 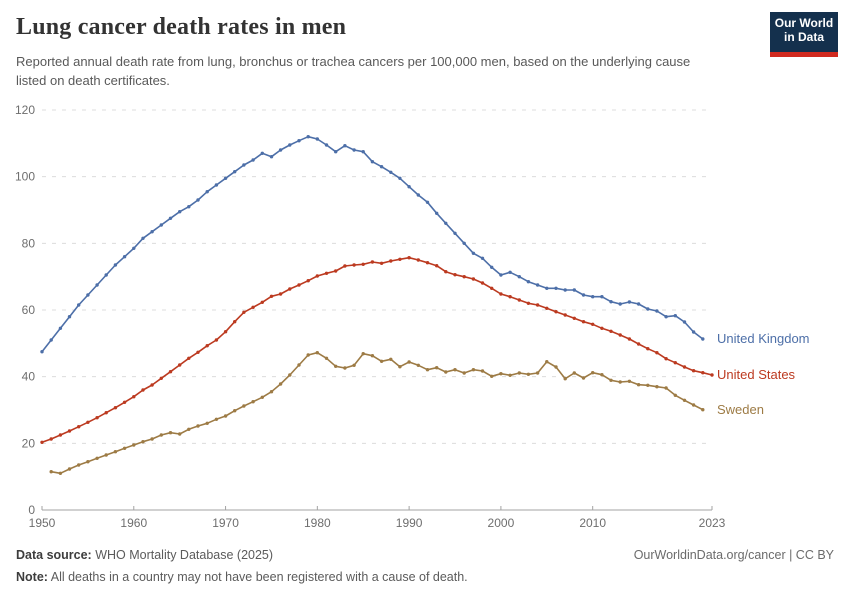 I want to click on x-axis-tick-1980: 1980, so click(x=317, y=523).